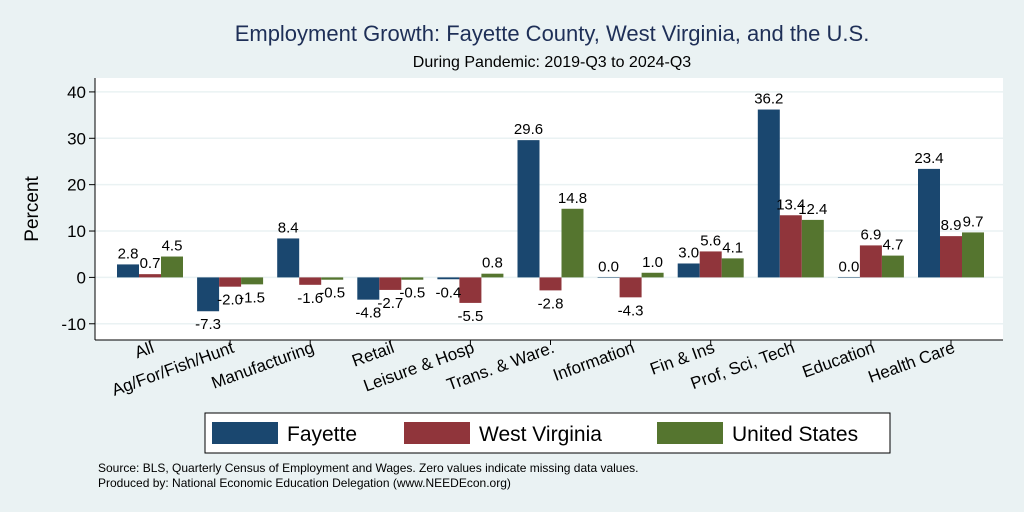 This screenshot has height=512, width=1024. I want to click on data-label: -1.5, so click(252, 297).